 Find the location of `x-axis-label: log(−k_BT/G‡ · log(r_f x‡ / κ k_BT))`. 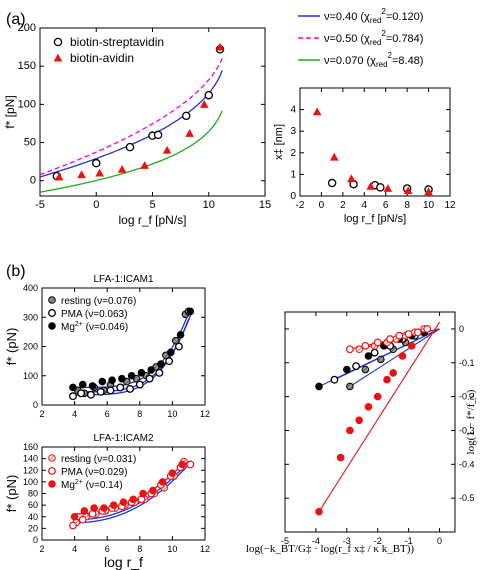

x-axis-label: log(−k_BT/G‡ · log(r_f x‡ / κ k_BT)) is located at coordinates (330, 549).